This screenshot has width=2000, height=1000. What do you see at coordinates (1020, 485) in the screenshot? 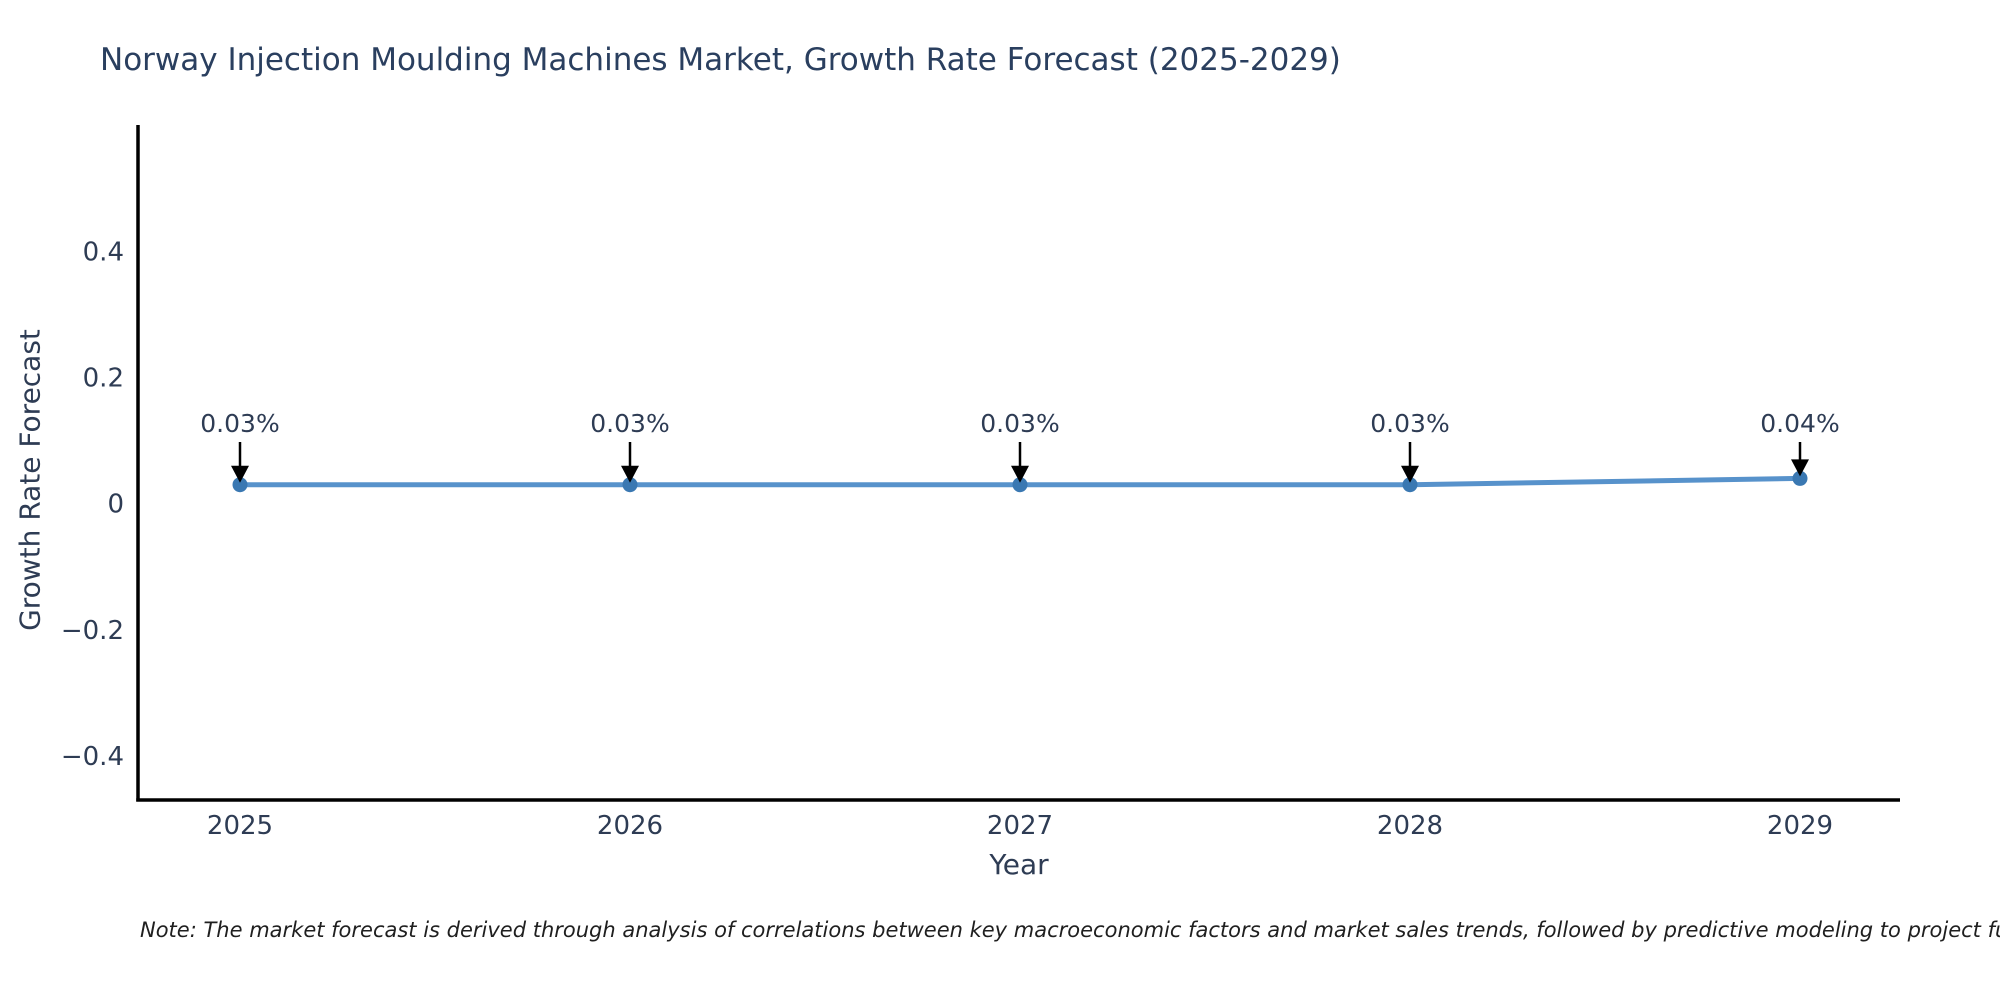
I see `data-point-2027` at bounding box center [1020, 485].